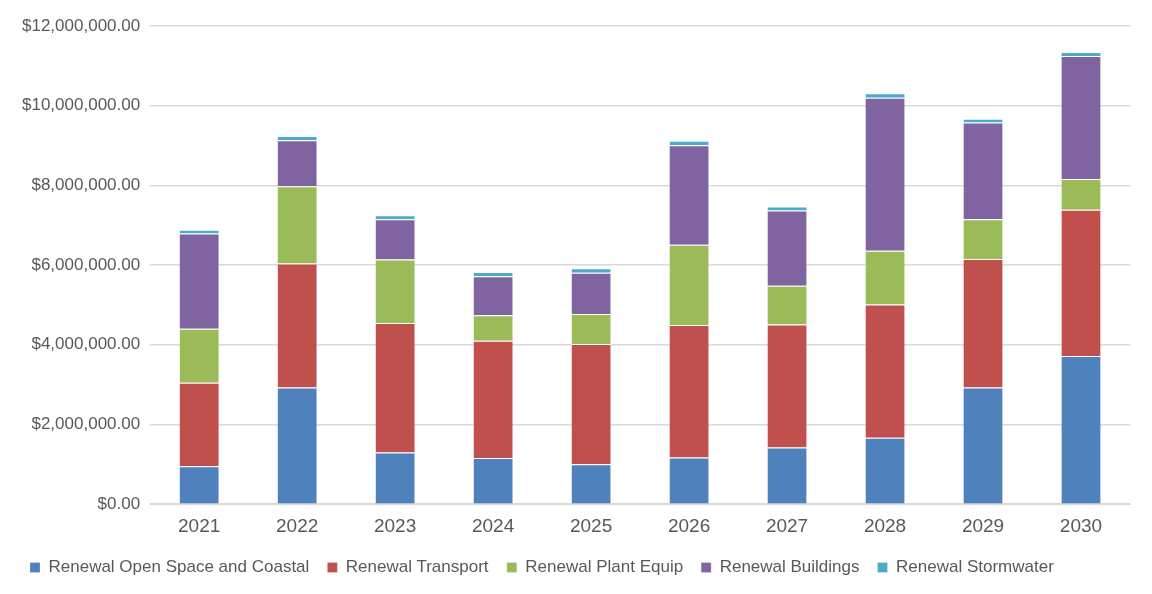 The image size is (1152, 594). I want to click on x-tick-label: 2024, so click(493, 525).